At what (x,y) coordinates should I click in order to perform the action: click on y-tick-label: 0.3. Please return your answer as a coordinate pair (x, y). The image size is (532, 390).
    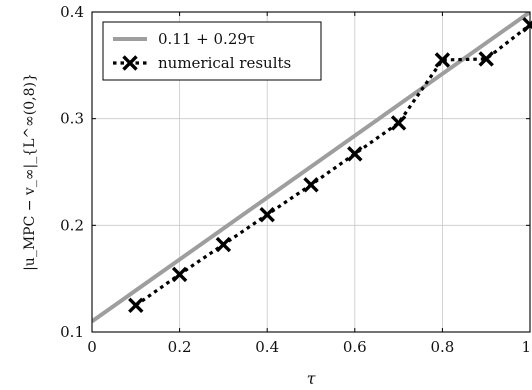
    Looking at the image, I should click on (72, 119).